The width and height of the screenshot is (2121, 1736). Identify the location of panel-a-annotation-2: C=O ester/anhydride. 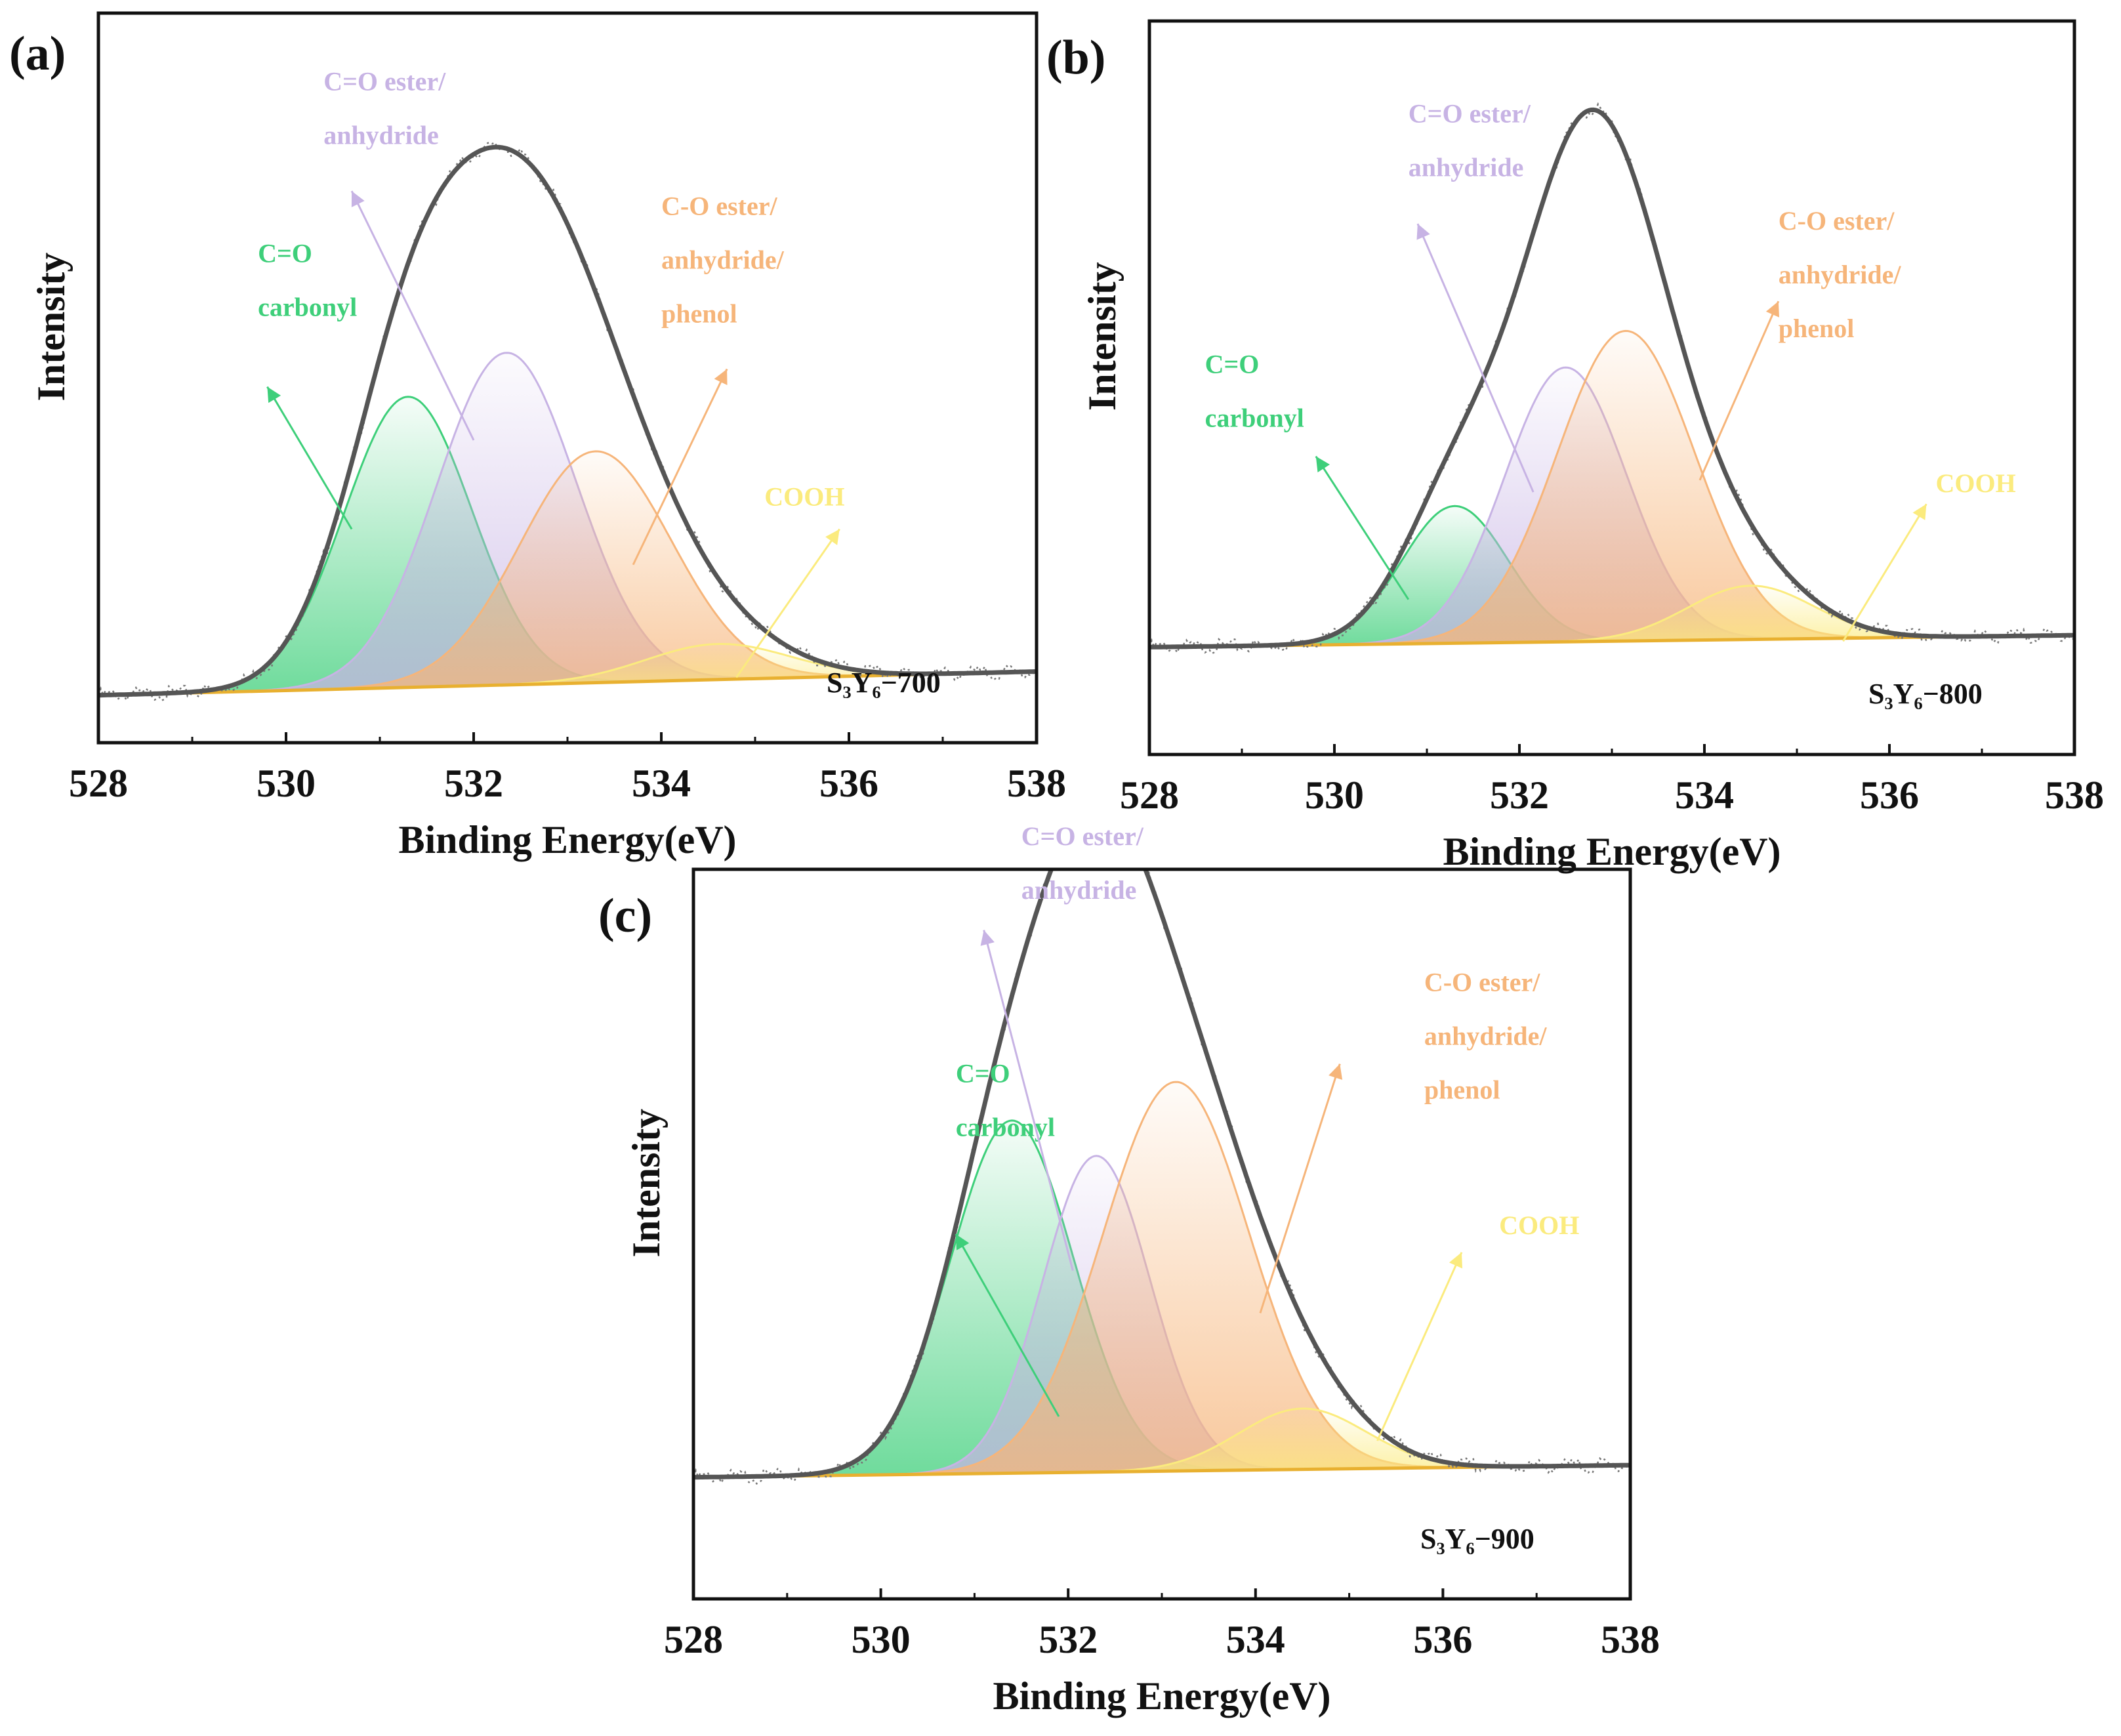
(399, 254).